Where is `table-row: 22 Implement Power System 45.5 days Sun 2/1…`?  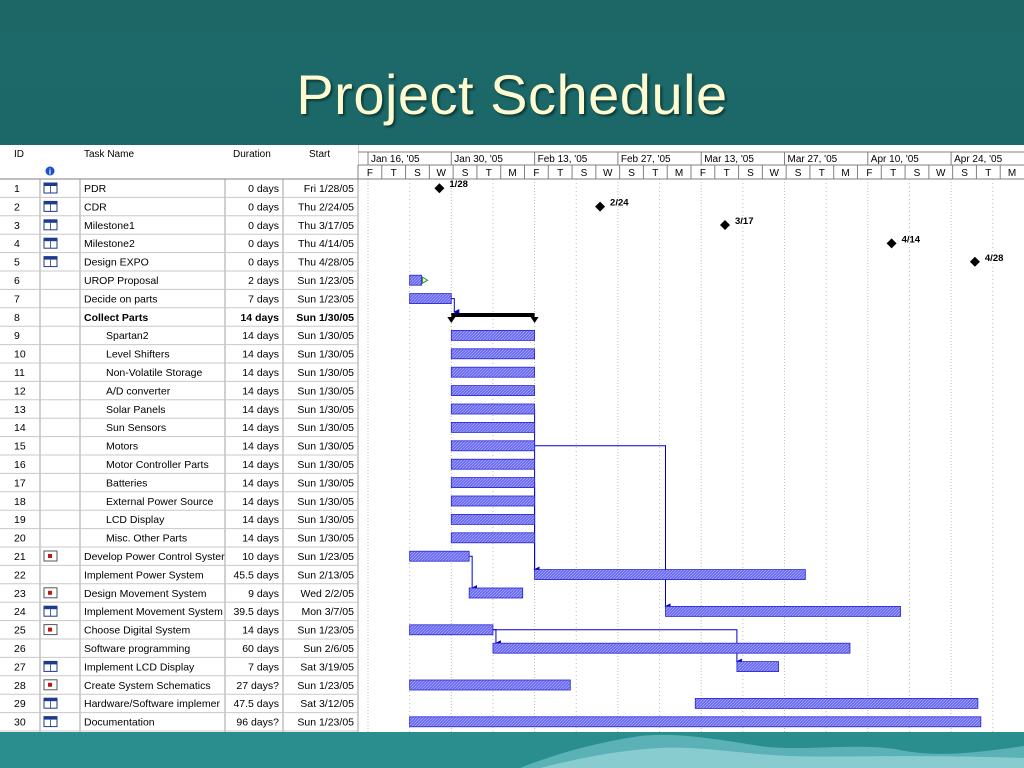
table-row: 22 Implement Power System 45.5 days Sun 2/1… is located at coordinates (179, 577).